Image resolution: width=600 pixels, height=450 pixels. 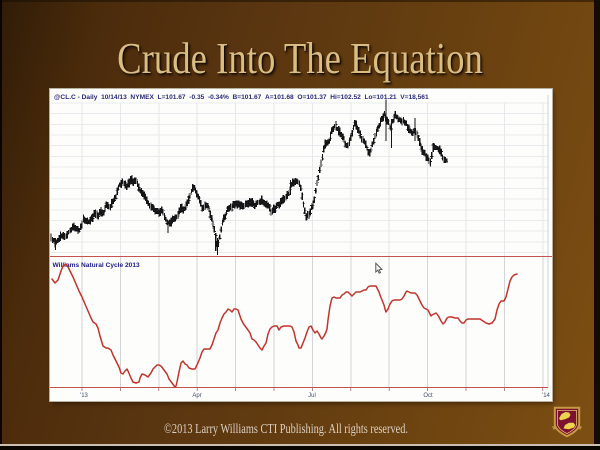 What do you see at coordinates (97, 265) in the screenshot?
I see `svg-text: Williams Natural Cycle 2013` at bounding box center [97, 265].